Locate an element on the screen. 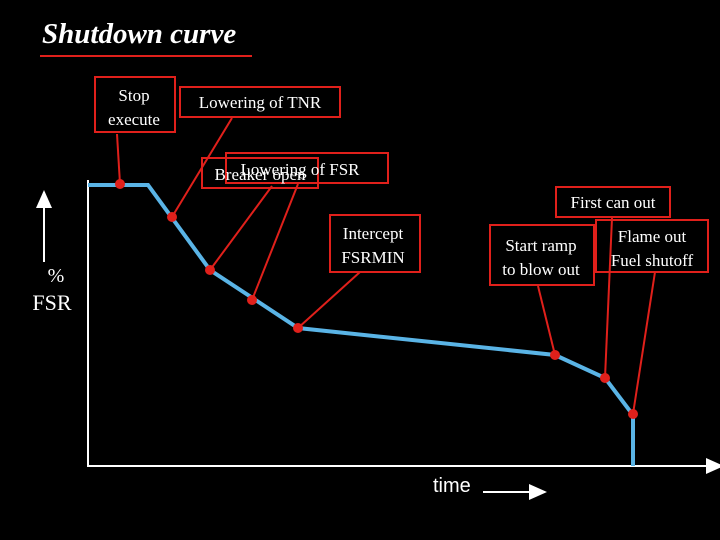 This screenshot has width=720, height=540. callout-label: Stop is located at coordinates (133, 95).